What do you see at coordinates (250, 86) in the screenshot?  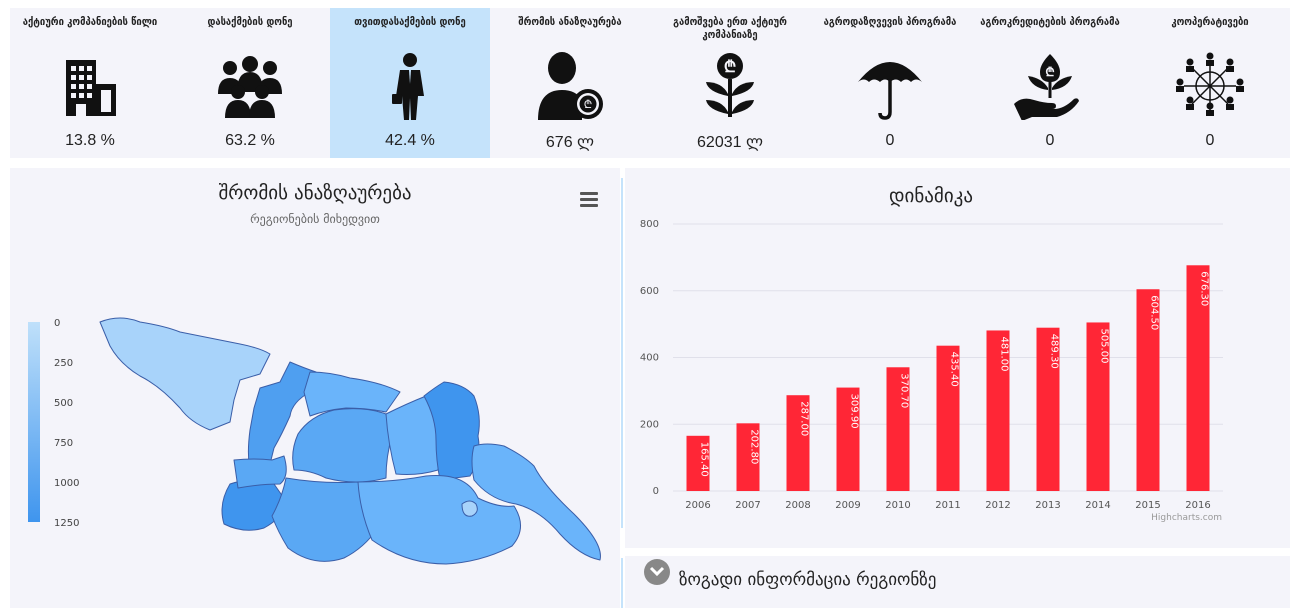 I see `people-group-icon` at bounding box center [250, 86].